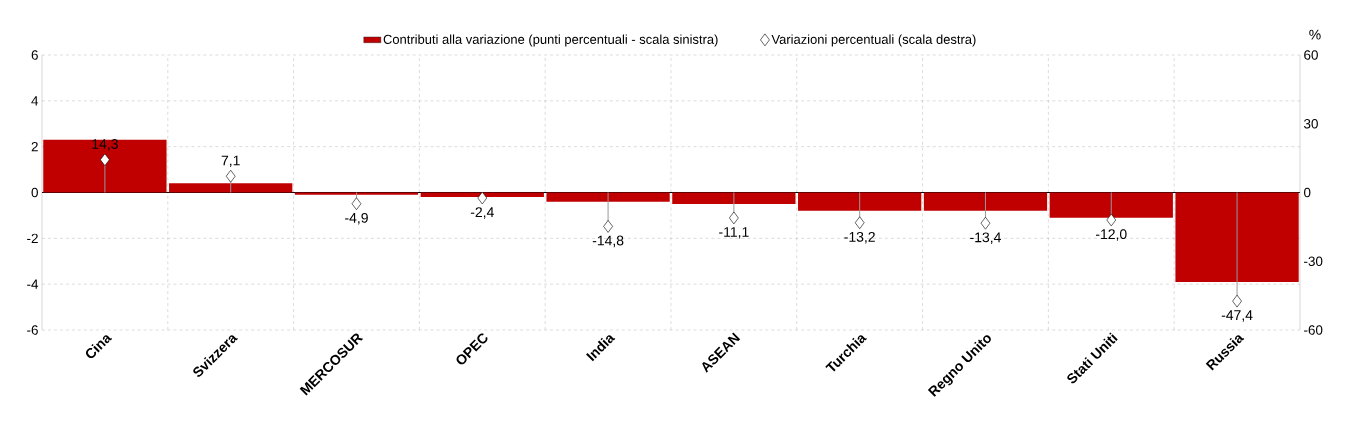 This screenshot has height=446, width=1352. What do you see at coordinates (608, 241) in the screenshot?
I see `data-label: -14,8` at bounding box center [608, 241].